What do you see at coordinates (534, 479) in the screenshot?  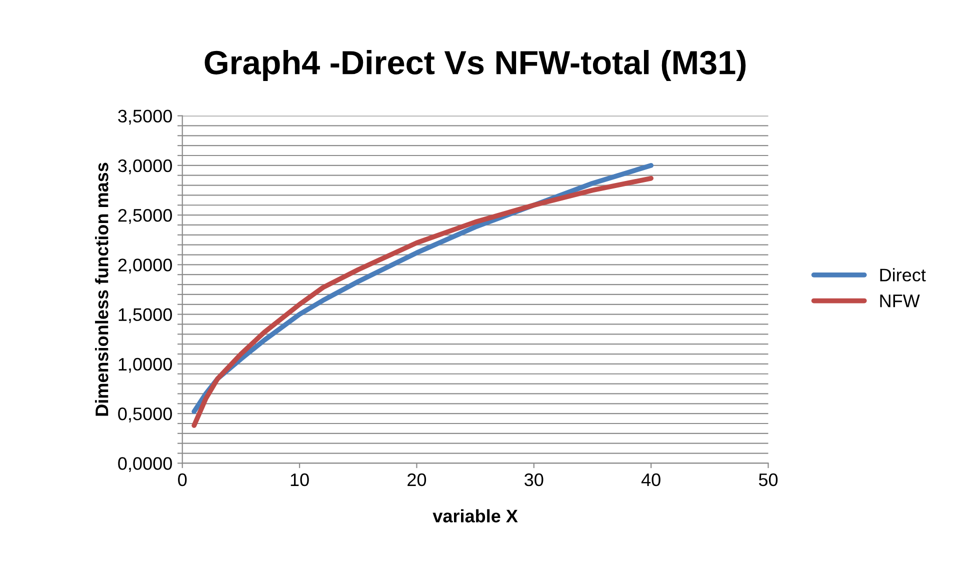 I see `x-tick-label: 30` at bounding box center [534, 479].